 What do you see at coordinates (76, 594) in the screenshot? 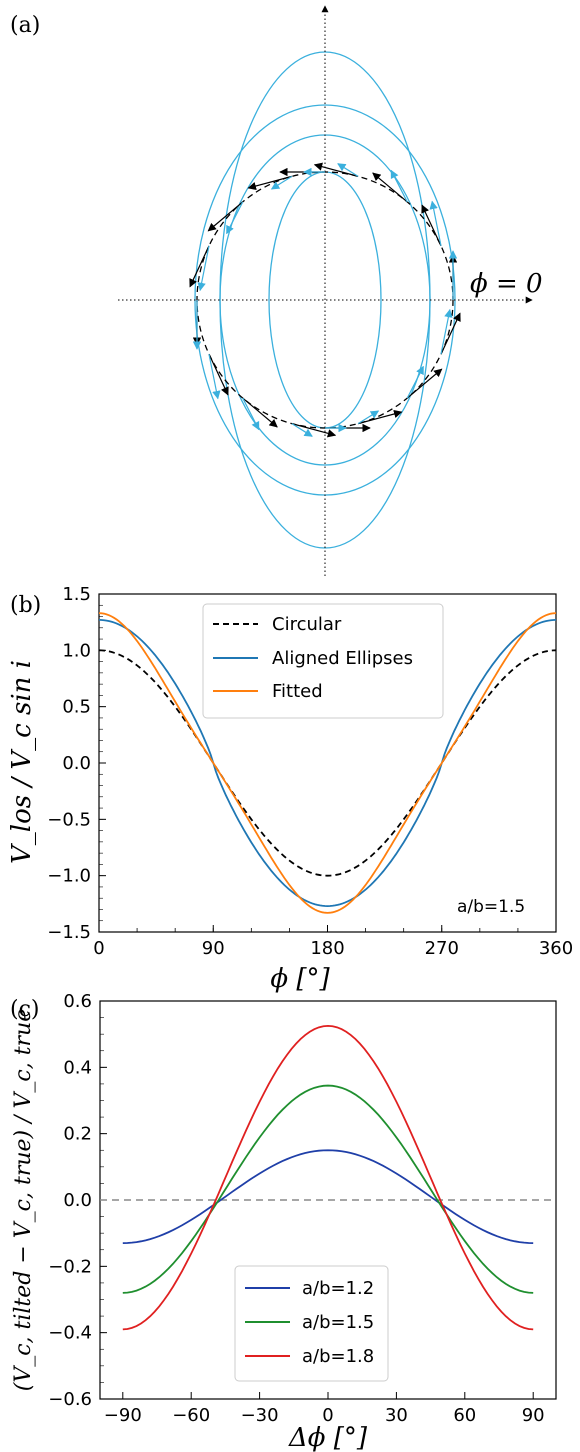
I see `y-tick-label: 1.5` at bounding box center [76, 594].